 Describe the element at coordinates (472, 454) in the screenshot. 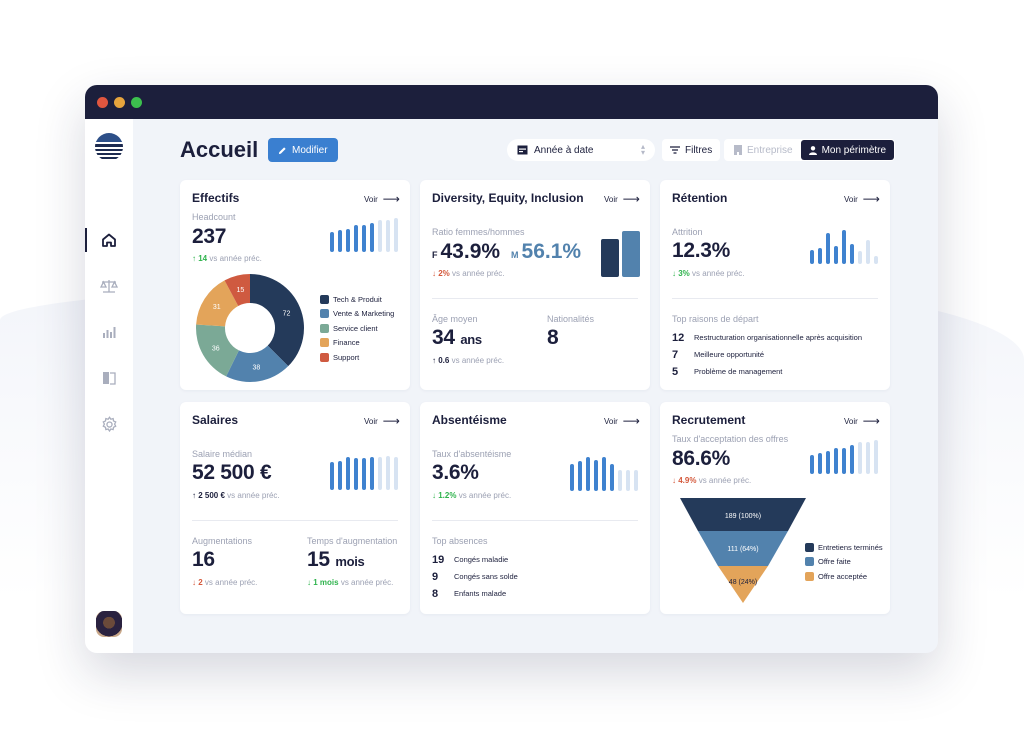

I see `kpi-label: Taux d'absentéisme` at that location.